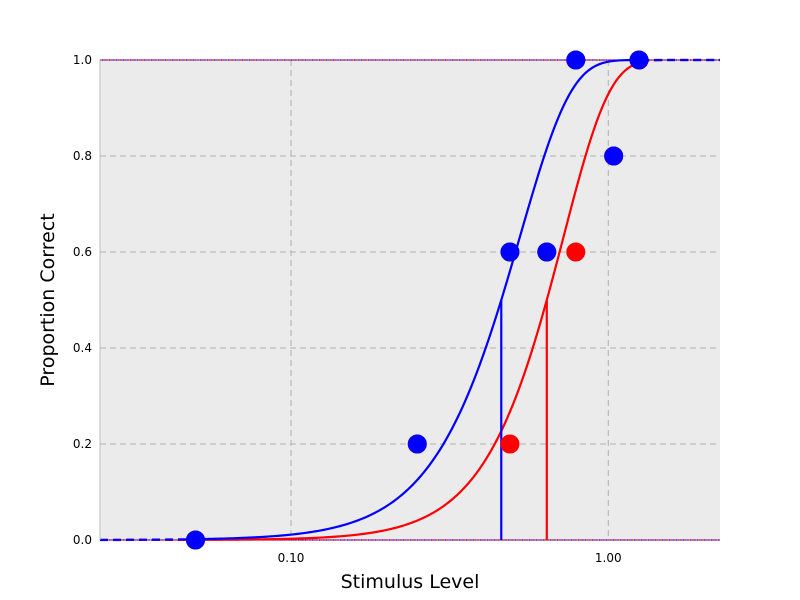  I want to click on threshold-markers, so click(524, 420).